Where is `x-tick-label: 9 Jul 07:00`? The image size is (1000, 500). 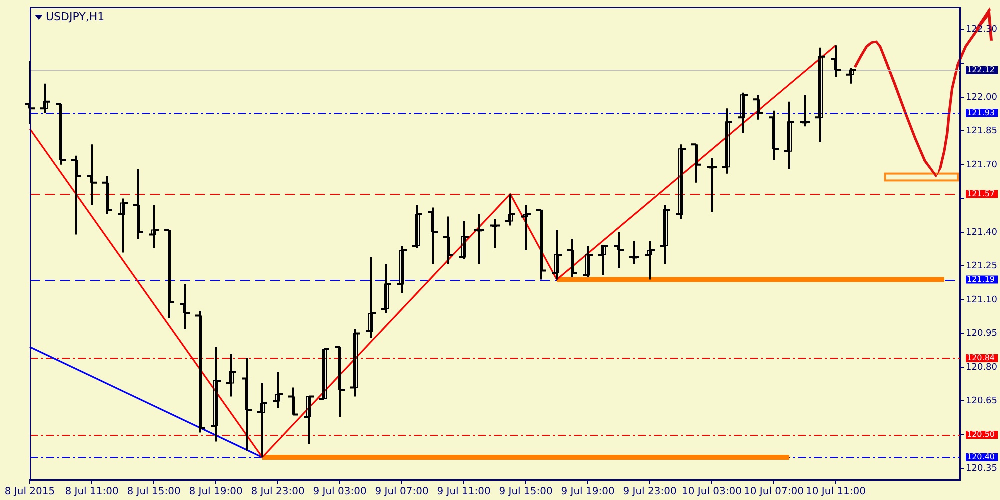
x-tick-label: 9 Jul 07:00 is located at coordinates (402, 492).